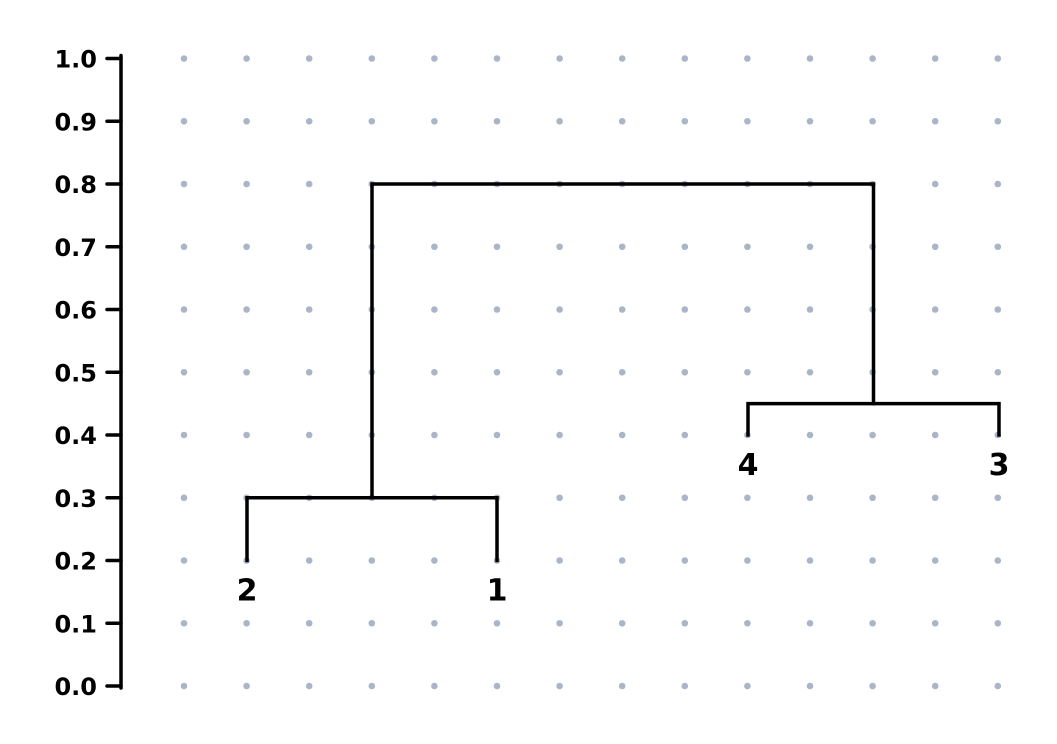 Image resolution: width=1057 pixels, height=744 pixels. What do you see at coordinates (88, 373) in the screenshot?
I see `y-axis: 0.0 0.1 0.2 0.3 0.4 0.5 0.6 0.7 0.8 0.9 1.0` at bounding box center [88, 373].